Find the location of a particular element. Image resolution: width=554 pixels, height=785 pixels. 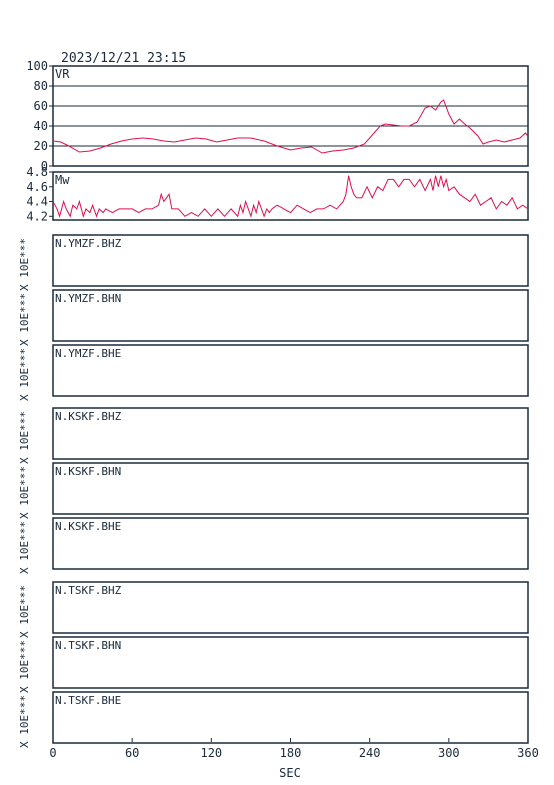

station-panel: N.KSKF.BHZ X 10E*** is located at coordinates (273, 435).